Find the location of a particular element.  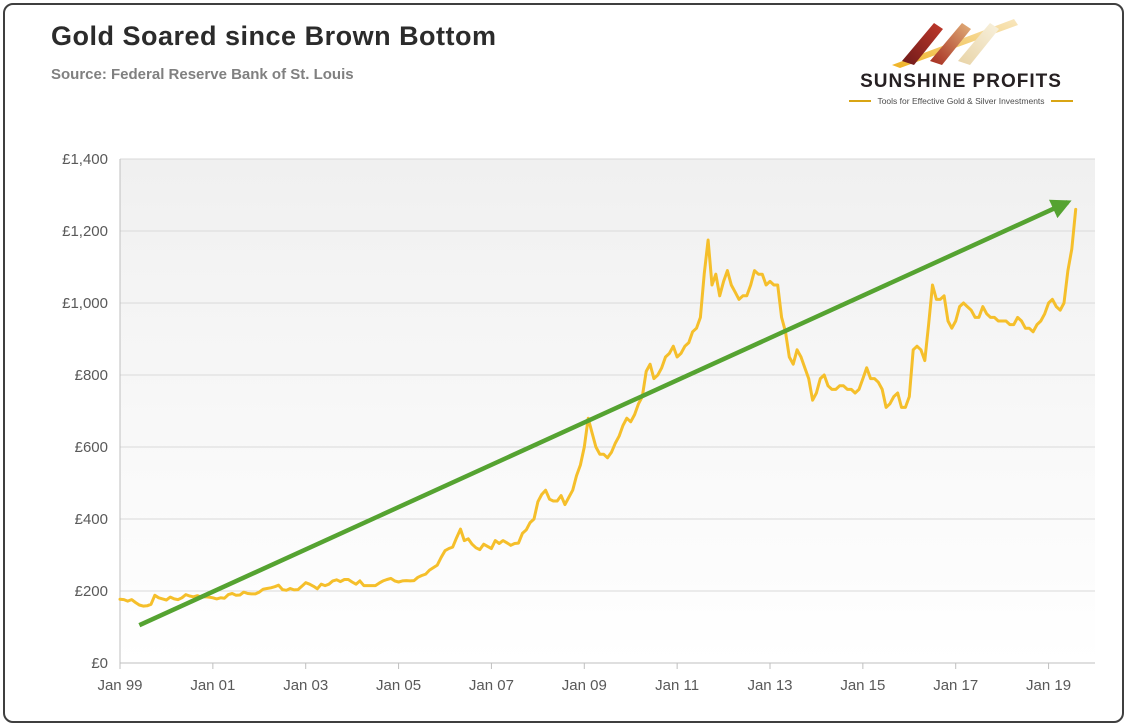

logo-rays-icon is located at coordinates (955, 43).